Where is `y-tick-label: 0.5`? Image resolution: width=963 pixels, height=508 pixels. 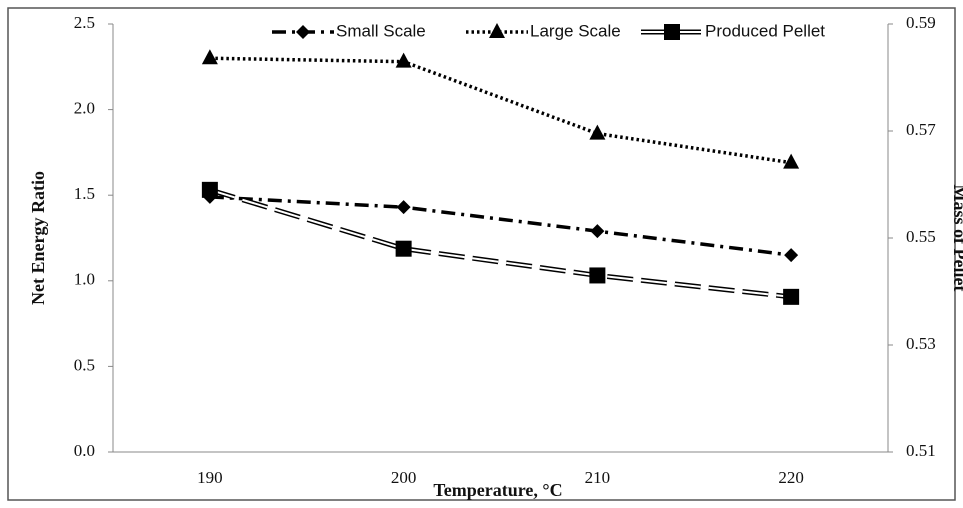 y-tick-label: 0.5 is located at coordinates (84, 364).